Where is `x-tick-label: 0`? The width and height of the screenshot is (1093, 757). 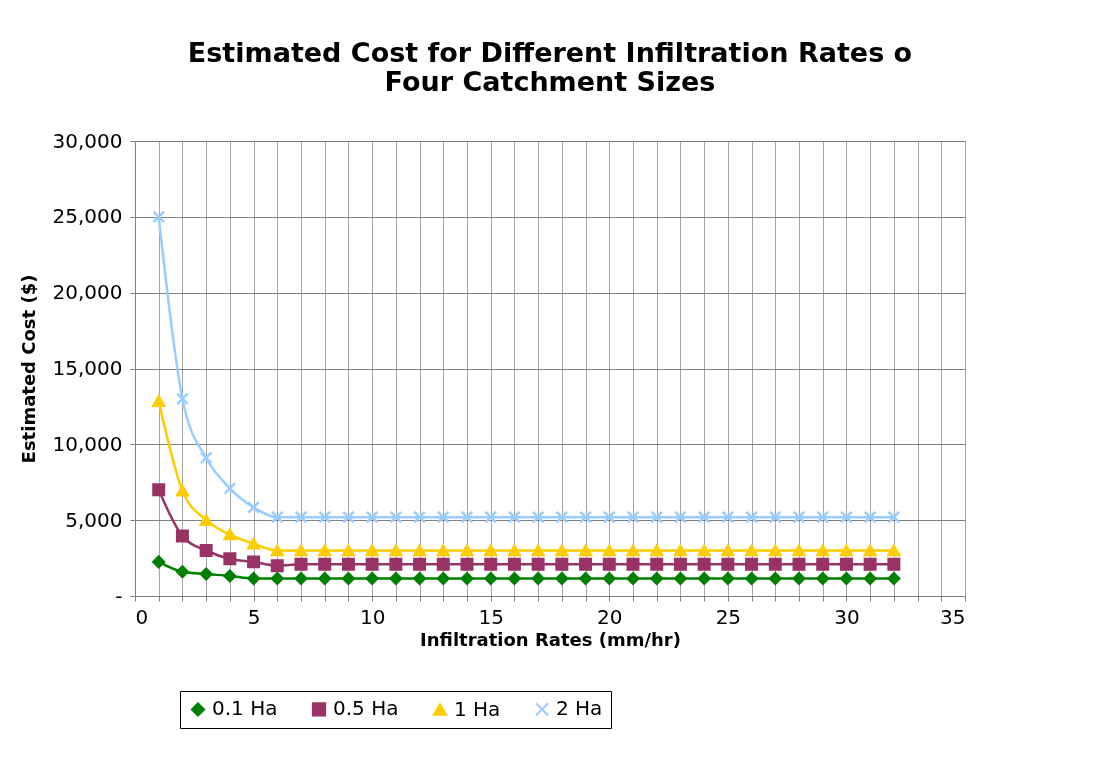
x-tick-label: 0 is located at coordinates (142, 616).